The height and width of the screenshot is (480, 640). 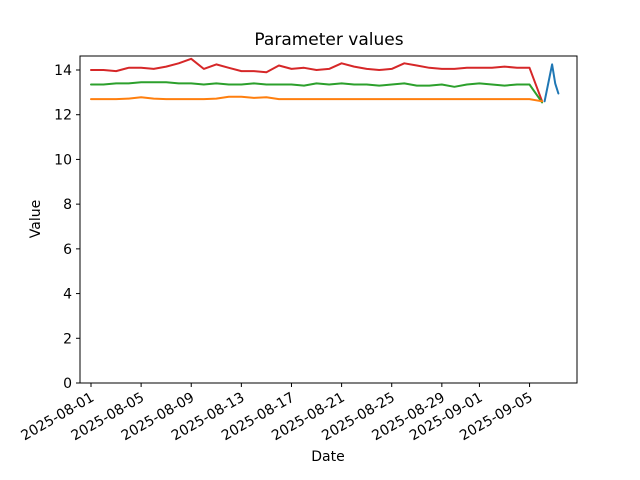 I want to click on series-line-series-2-green, so click(x=317, y=92).